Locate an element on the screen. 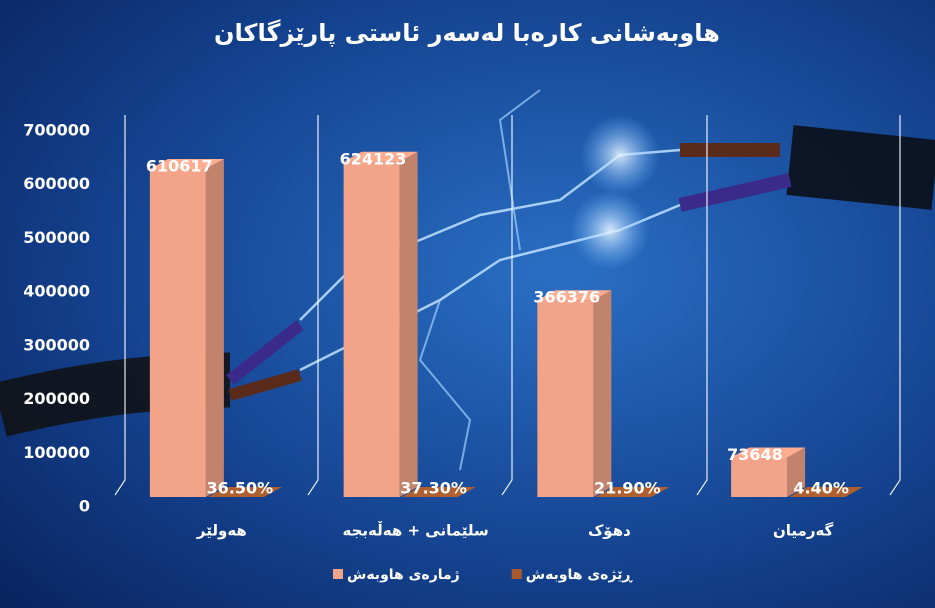 This screenshot has height=608, width=935. data-label: 21.90% is located at coordinates (627, 487).